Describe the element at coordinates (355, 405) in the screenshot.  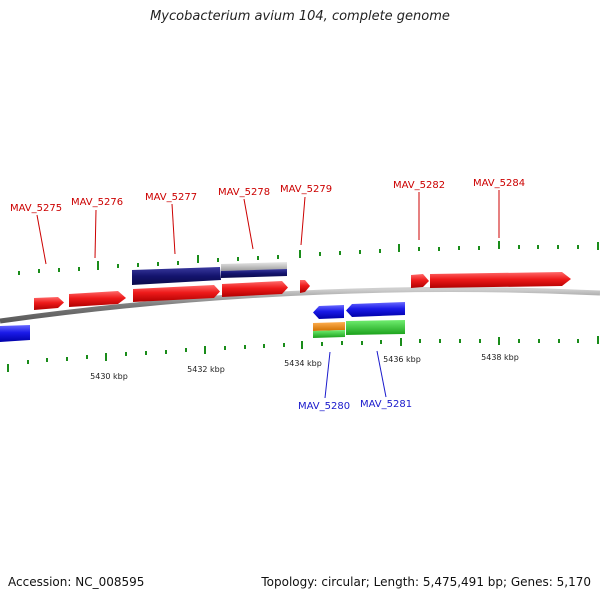
I see `reverse-gene-labels: MAV_5280 MAV_5281` at that location.